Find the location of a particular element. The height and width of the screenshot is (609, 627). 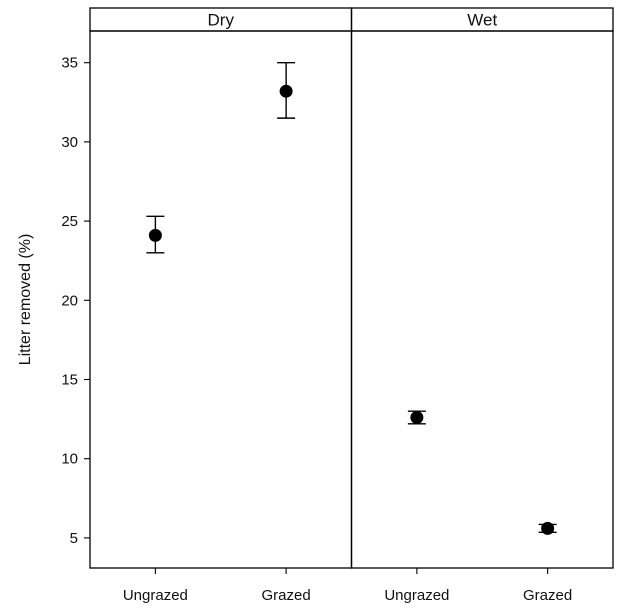

data-point-wet-grazed is located at coordinates (547, 528).